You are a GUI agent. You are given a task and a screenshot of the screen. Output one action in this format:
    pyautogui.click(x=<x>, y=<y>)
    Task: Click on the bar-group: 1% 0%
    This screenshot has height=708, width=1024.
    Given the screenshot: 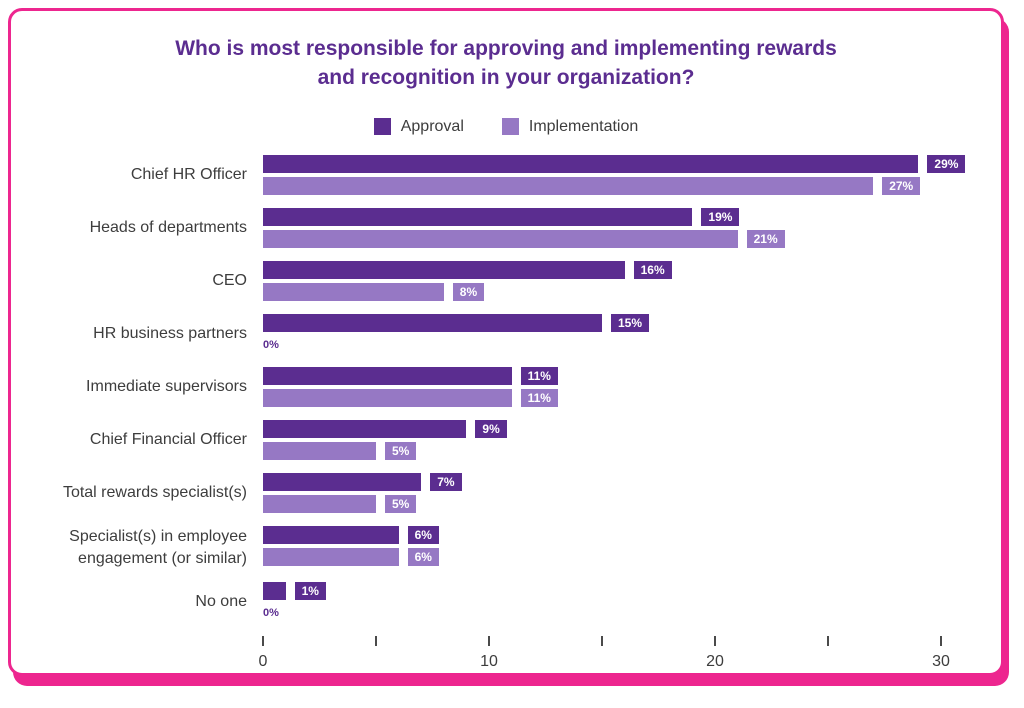 What is the action you would take?
    pyautogui.click(x=632, y=602)
    